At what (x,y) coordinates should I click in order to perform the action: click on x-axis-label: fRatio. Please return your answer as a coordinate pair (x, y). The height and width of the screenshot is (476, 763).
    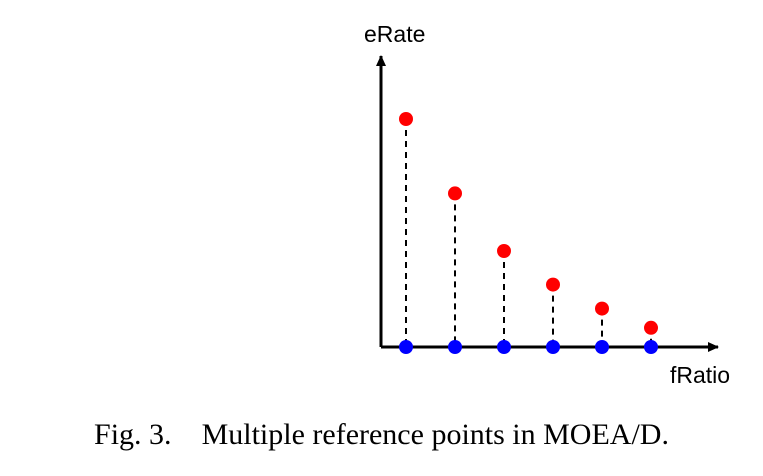
    Looking at the image, I should click on (700, 375).